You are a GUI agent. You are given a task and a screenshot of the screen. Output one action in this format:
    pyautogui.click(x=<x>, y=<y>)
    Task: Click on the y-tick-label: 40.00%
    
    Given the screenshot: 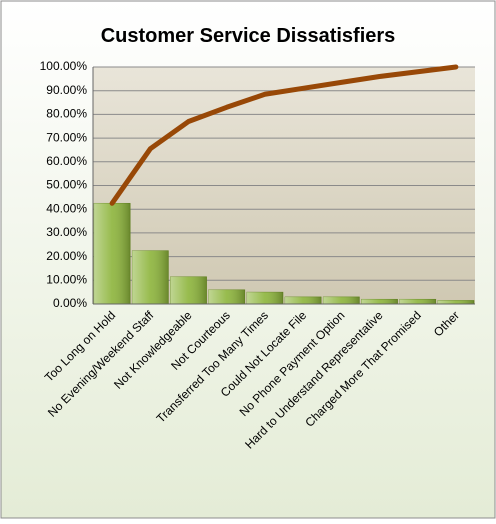 What is the action you would take?
    pyautogui.click(x=66, y=208)
    